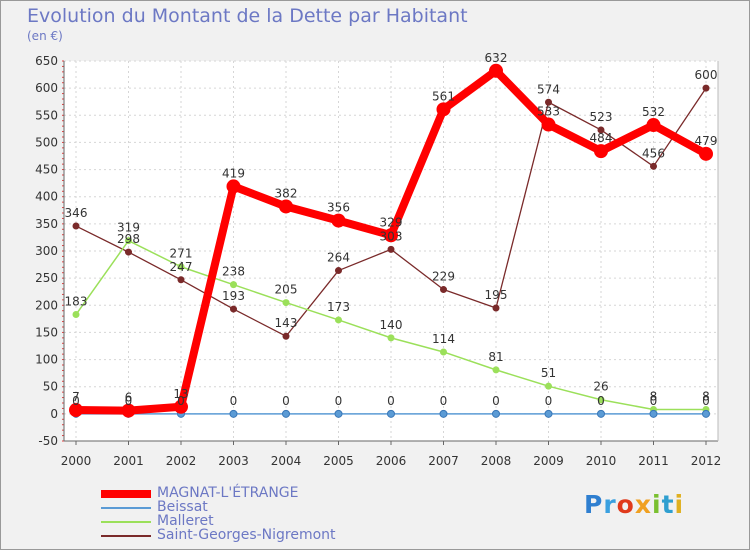 The image size is (750, 550). I want to click on data-label: 13, so click(180, 394).